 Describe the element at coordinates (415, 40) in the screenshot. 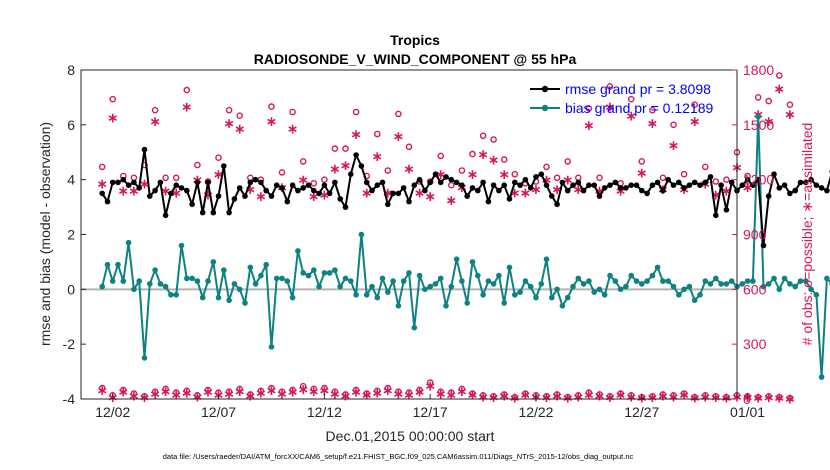

I see `chart-title: Tropics` at that location.